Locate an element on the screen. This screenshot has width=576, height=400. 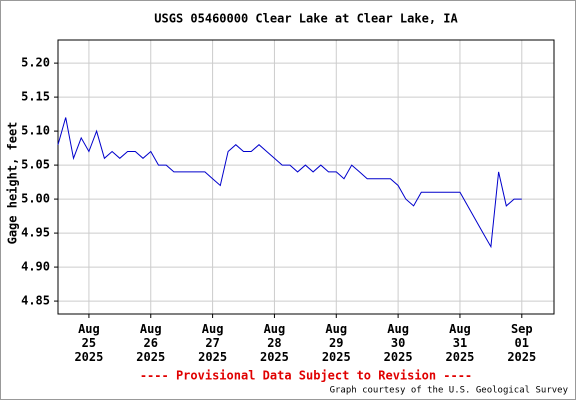
x-tick-label: Aug 28 2025 is located at coordinates (274, 343).